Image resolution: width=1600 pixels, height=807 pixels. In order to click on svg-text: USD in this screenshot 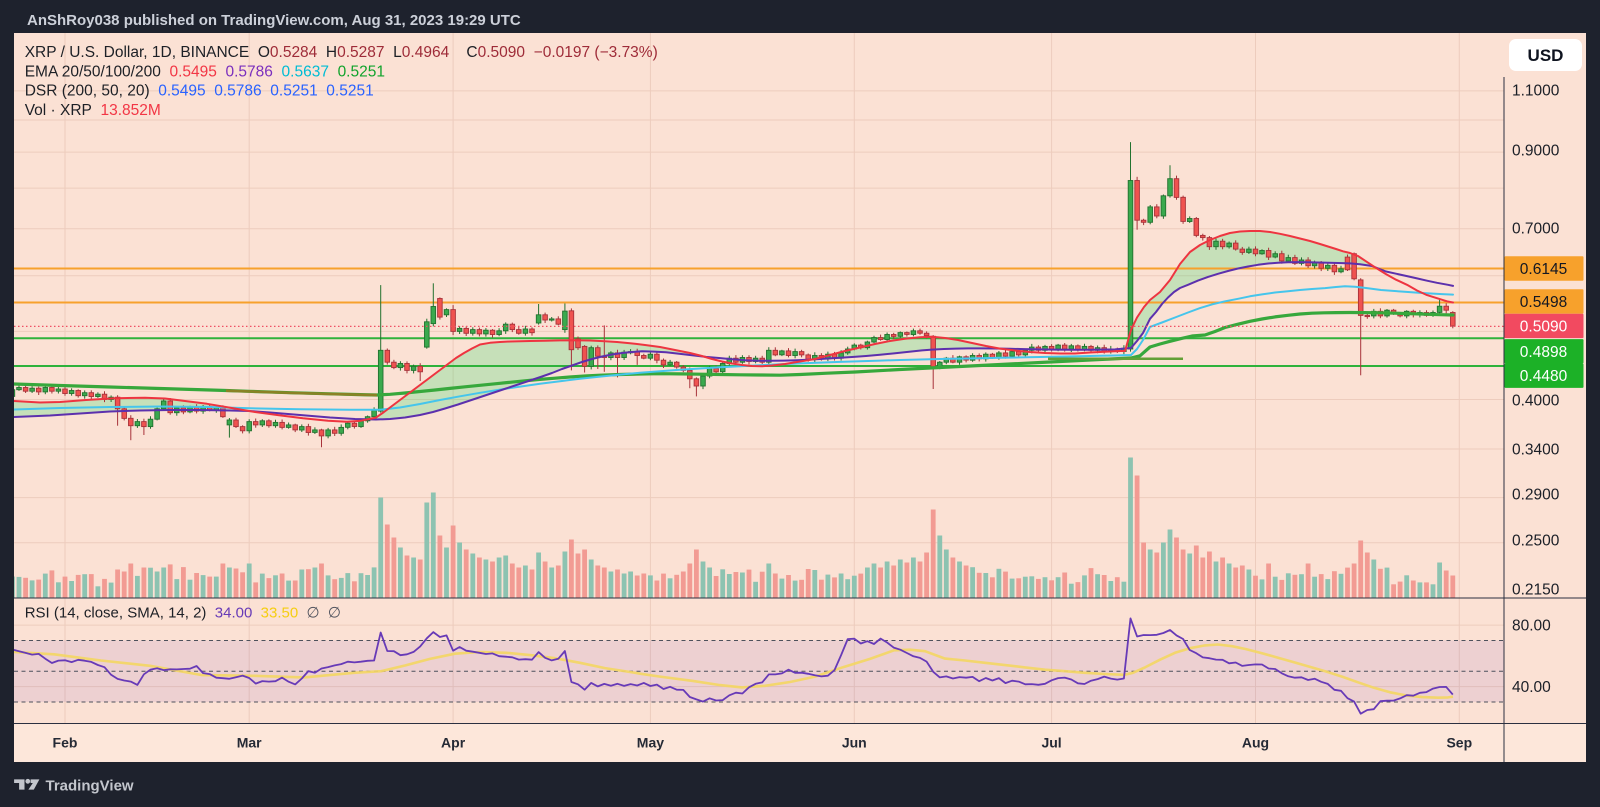, I will do `click(1546, 55)`.